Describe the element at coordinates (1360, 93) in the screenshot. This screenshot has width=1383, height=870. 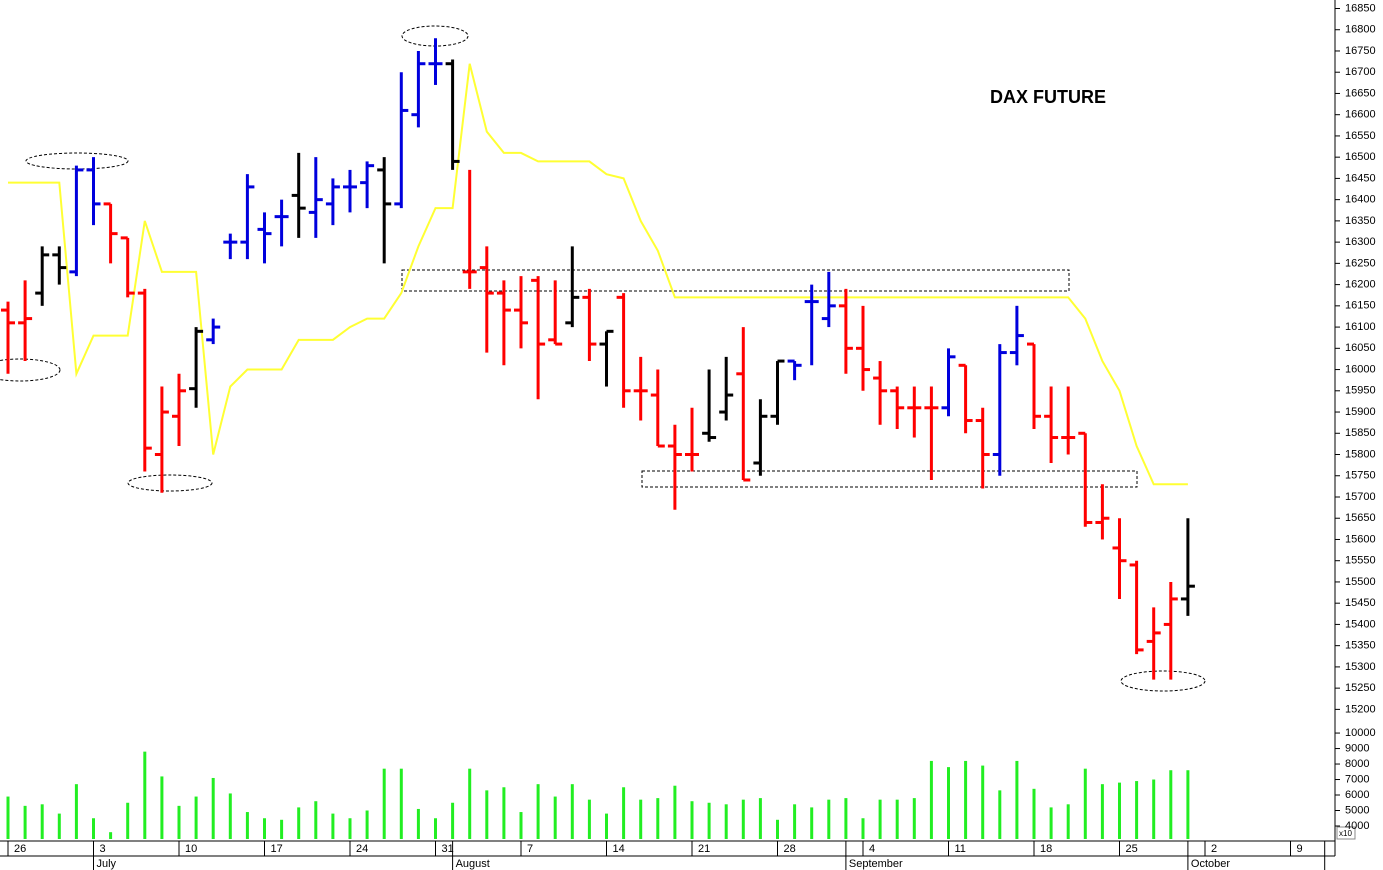
I see `y-tick-label: 16650` at that location.